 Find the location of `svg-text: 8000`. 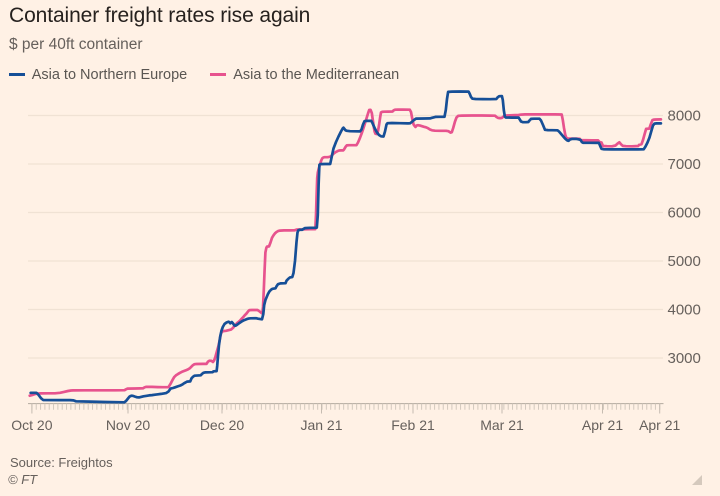

svg-text: 8000 is located at coordinates (684, 116).